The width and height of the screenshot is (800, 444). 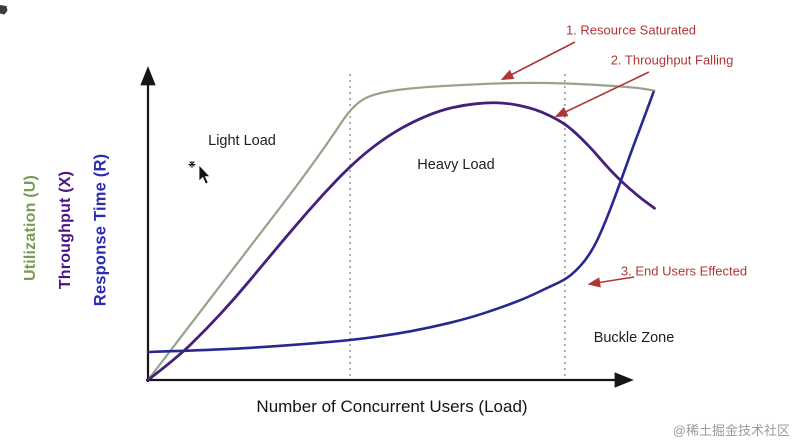 I want to click on throughput-falling-arrow, so click(x=602, y=94).